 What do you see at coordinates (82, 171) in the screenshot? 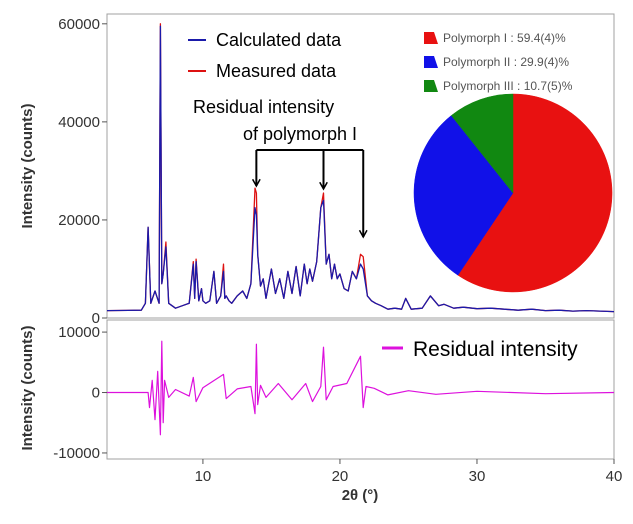
I see `top-y-axis: 0 20000 40000 60000` at bounding box center [82, 171].